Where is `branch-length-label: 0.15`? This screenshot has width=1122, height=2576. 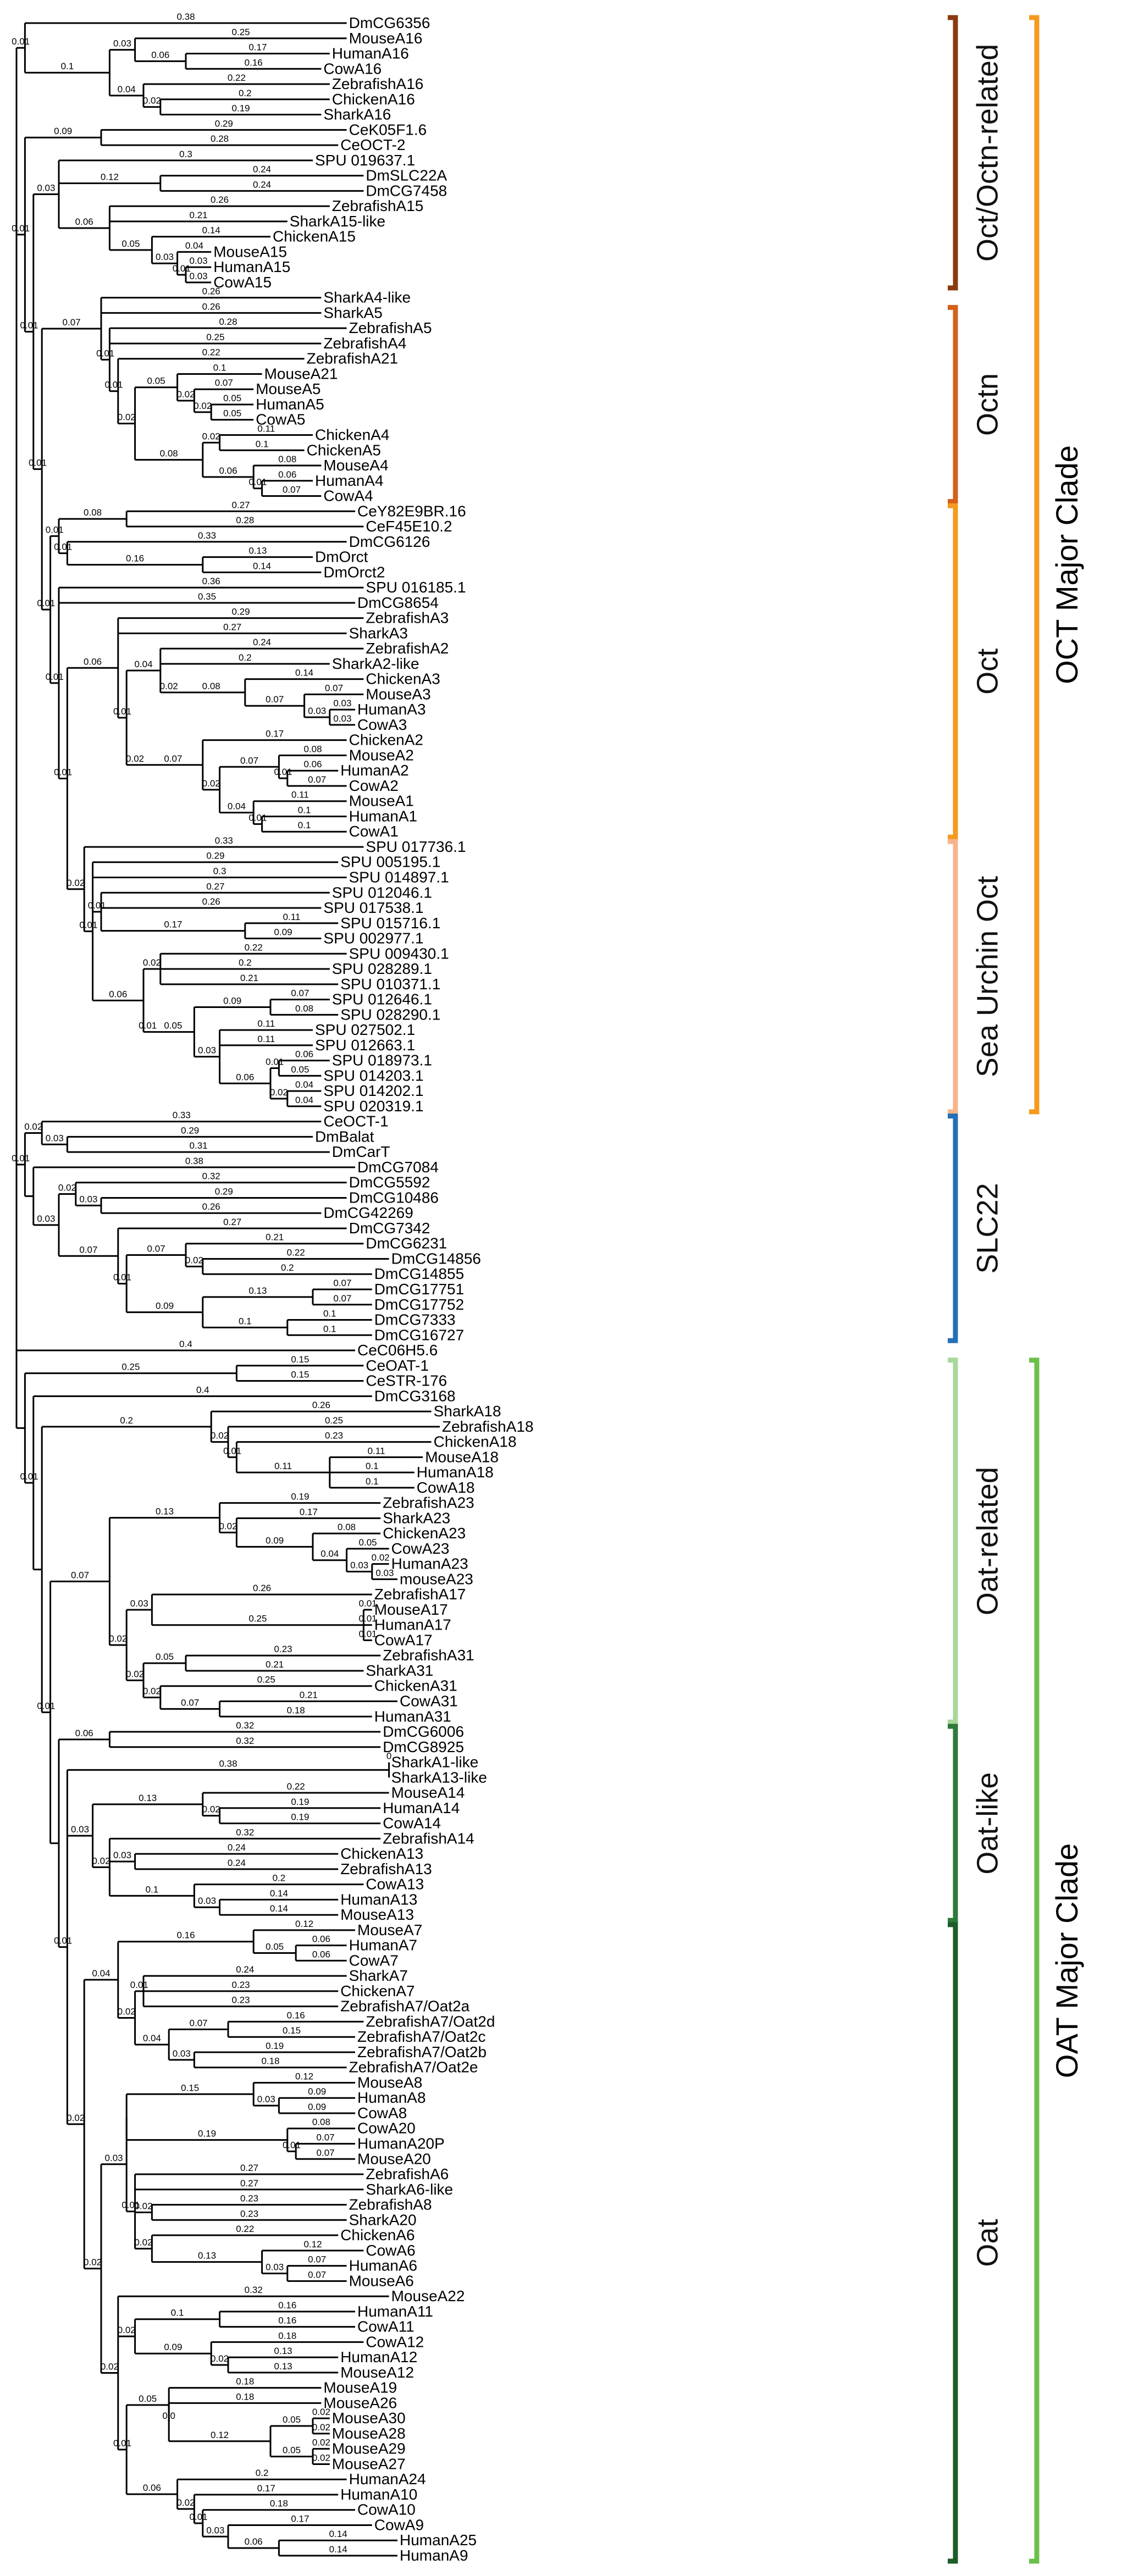
branch-length-label: 0.15 is located at coordinates (300, 1359).